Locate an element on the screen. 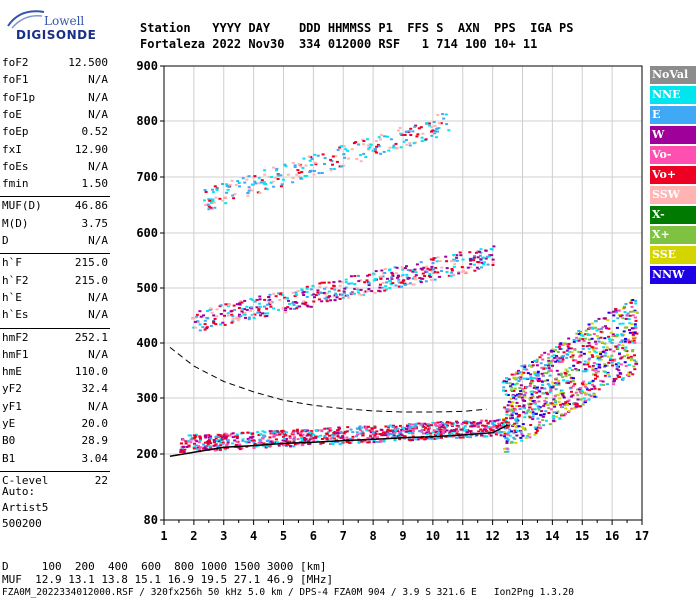 The height and width of the screenshot is (600, 700). param-value: 215.0 is located at coordinates (91, 280).